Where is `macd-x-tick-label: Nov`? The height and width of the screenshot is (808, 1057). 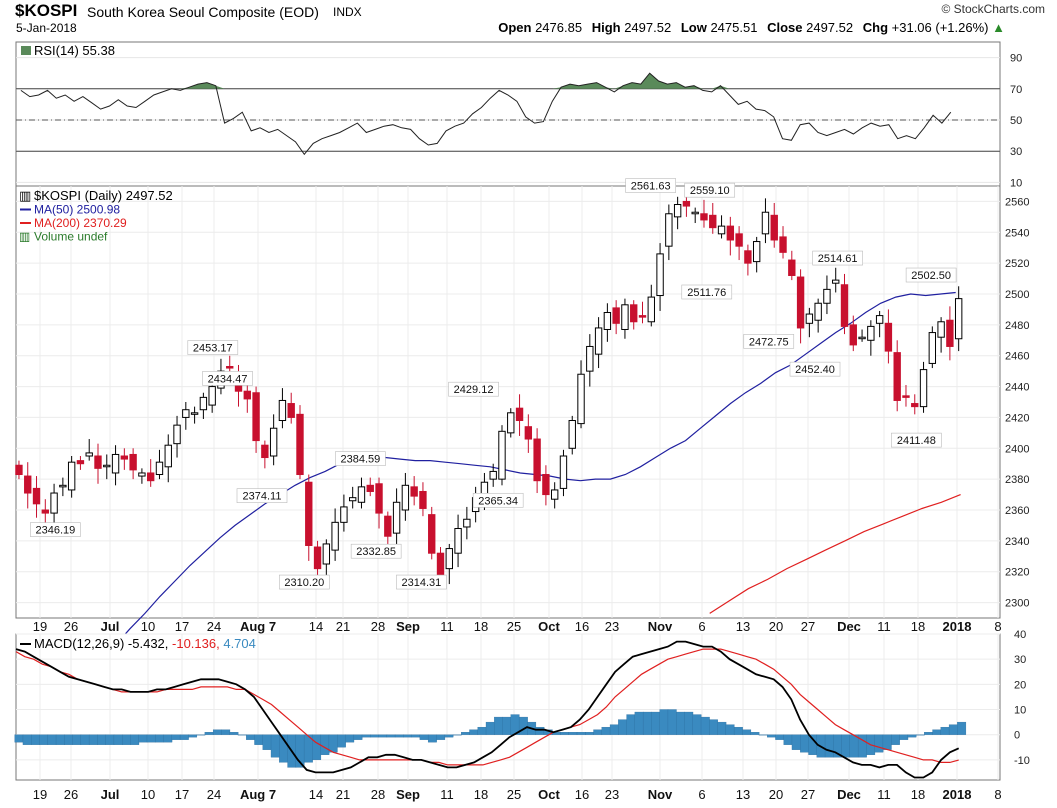 macd-x-tick-label: Nov is located at coordinates (660, 794).